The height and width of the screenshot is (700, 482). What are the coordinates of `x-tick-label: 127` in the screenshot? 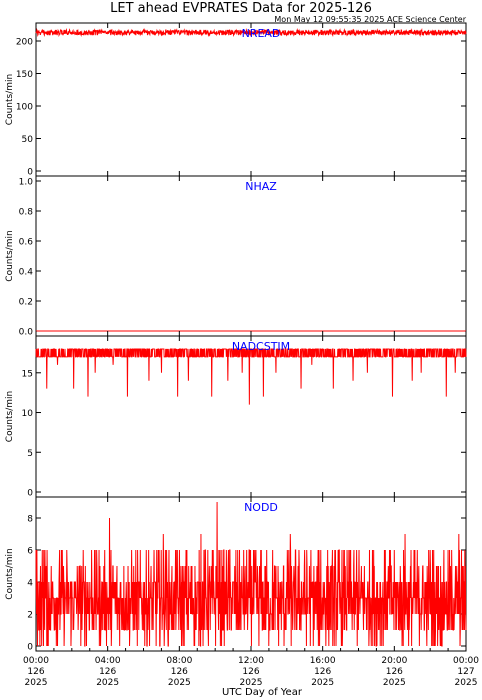 It's located at (465, 672).